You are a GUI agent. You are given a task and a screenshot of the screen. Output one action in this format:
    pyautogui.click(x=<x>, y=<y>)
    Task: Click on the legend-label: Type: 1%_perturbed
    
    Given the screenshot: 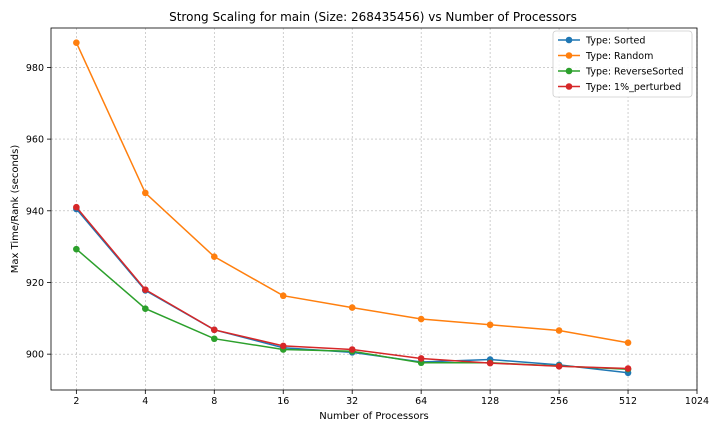 What is the action you would take?
    pyautogui.click(x=633, y=87)
    